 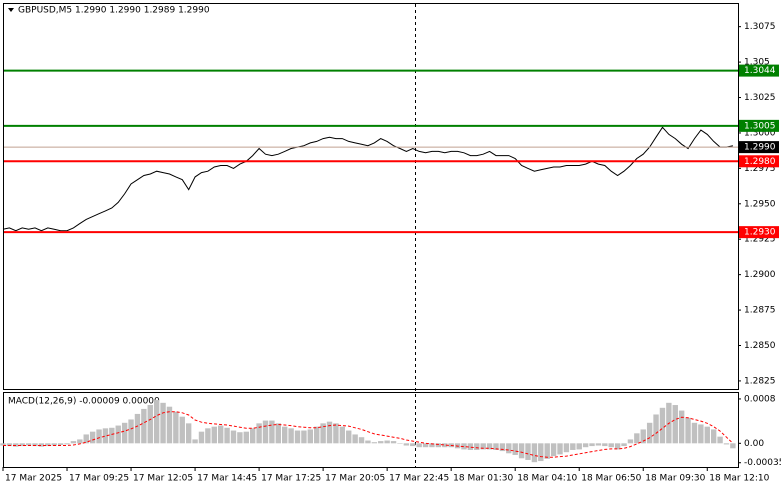 I want to click on x-tick-label: 17 Mar 12:05, so click(x=163, y=479).